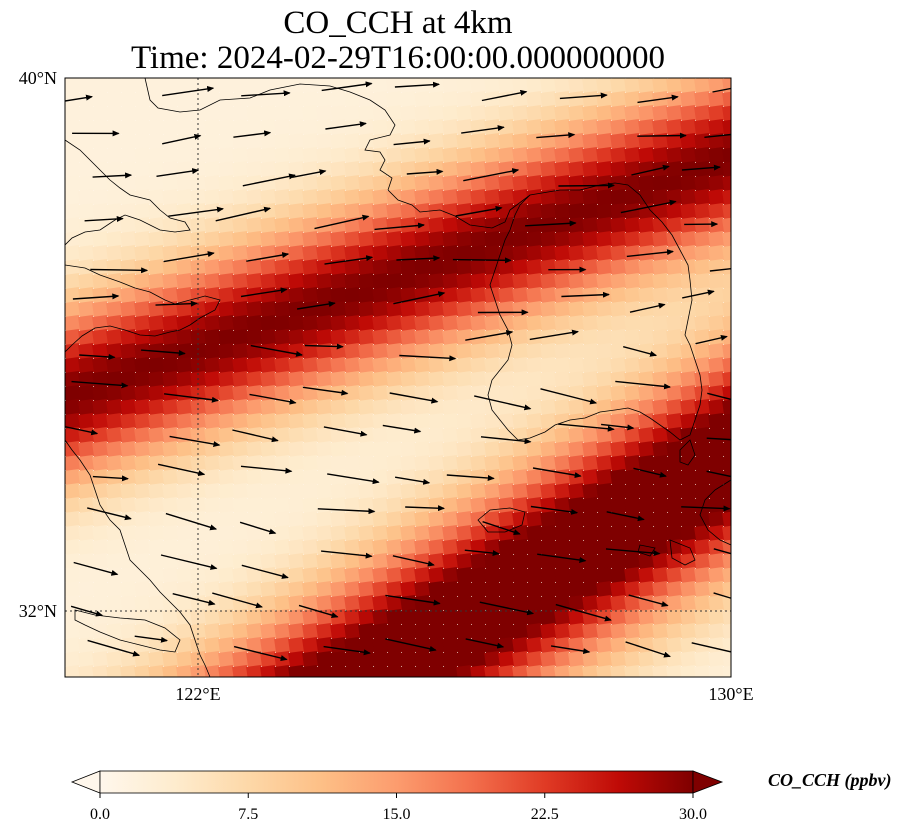 This screenshot has width=921, height=836. What do you see at coordinates (693, 814) in the screenshot?
I see `colorbar-tick-label: 30.0` at bounding box center [693, 814].